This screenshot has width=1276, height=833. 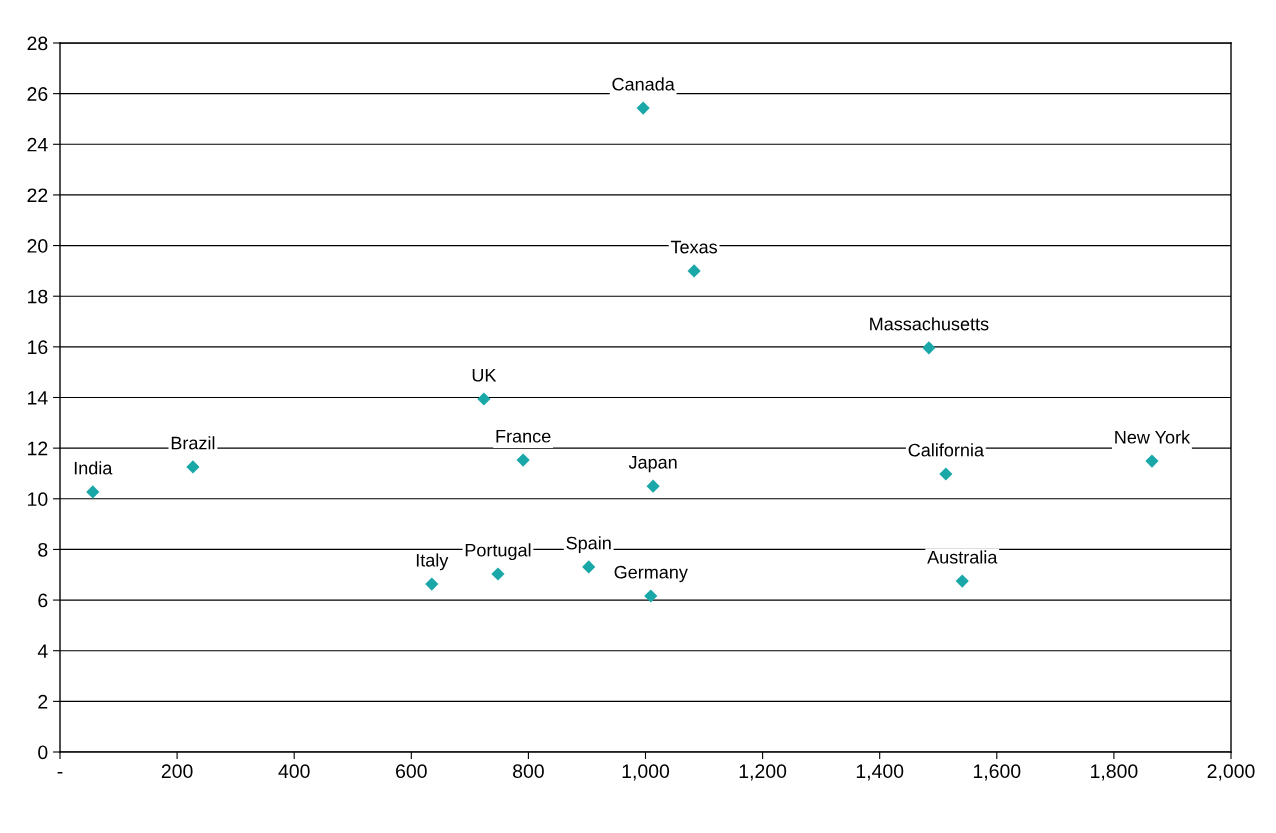 What do you see at coordinates (38, 448) in the screenshot?
I see `y-tick-label: 12` at bounding box center [38, 448].